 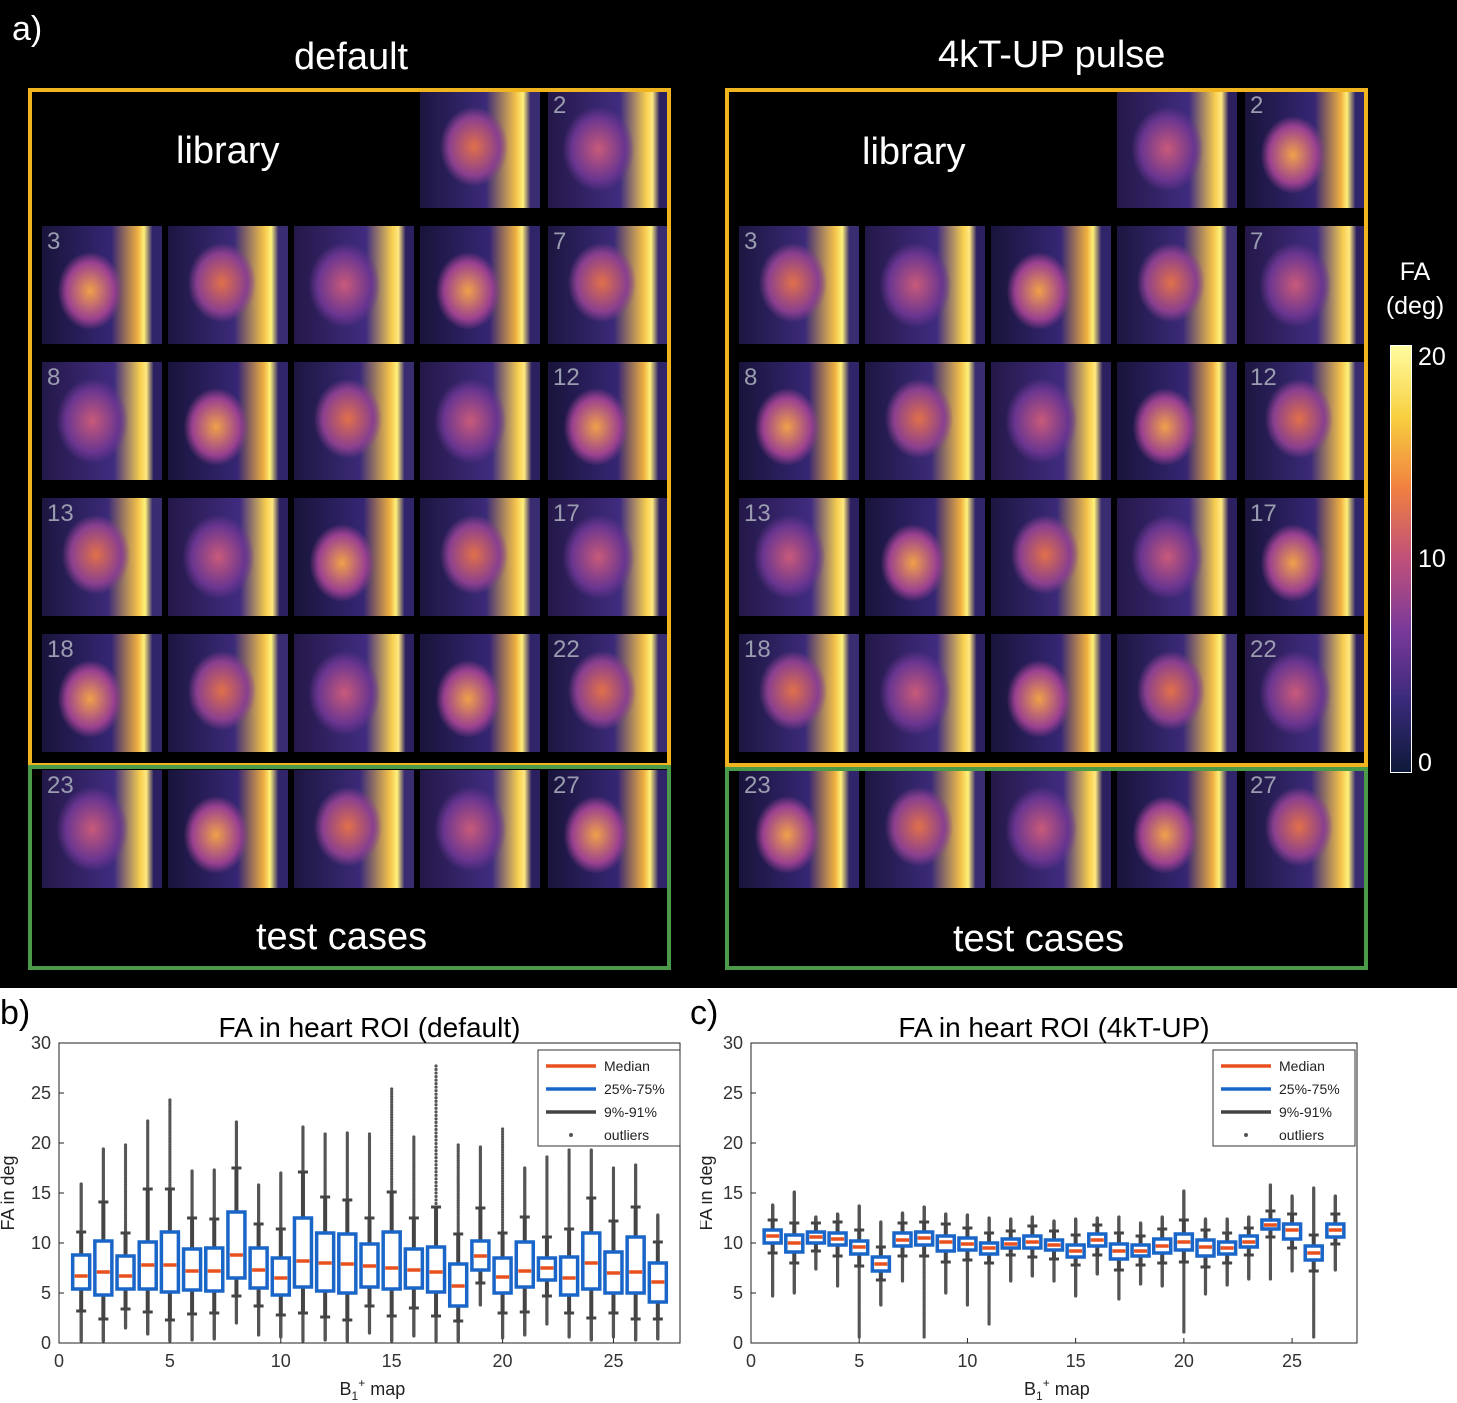 What do you see at coordinates (738, 1343) in the screenshot?
I see `y-tick-label: 0` at bounding box center [738, 1343].